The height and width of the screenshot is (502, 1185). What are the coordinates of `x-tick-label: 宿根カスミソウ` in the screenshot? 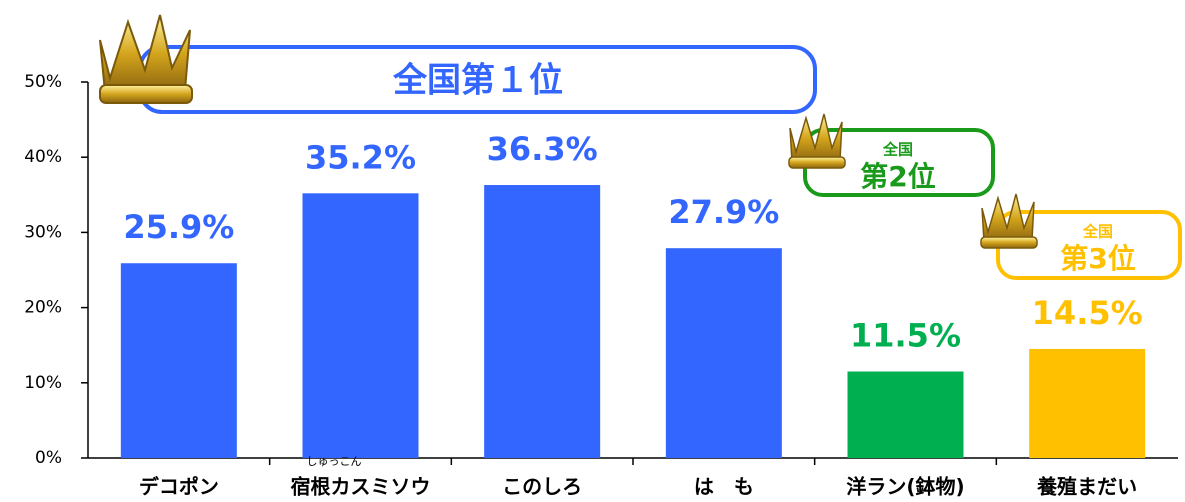 It's located at (361, 487).